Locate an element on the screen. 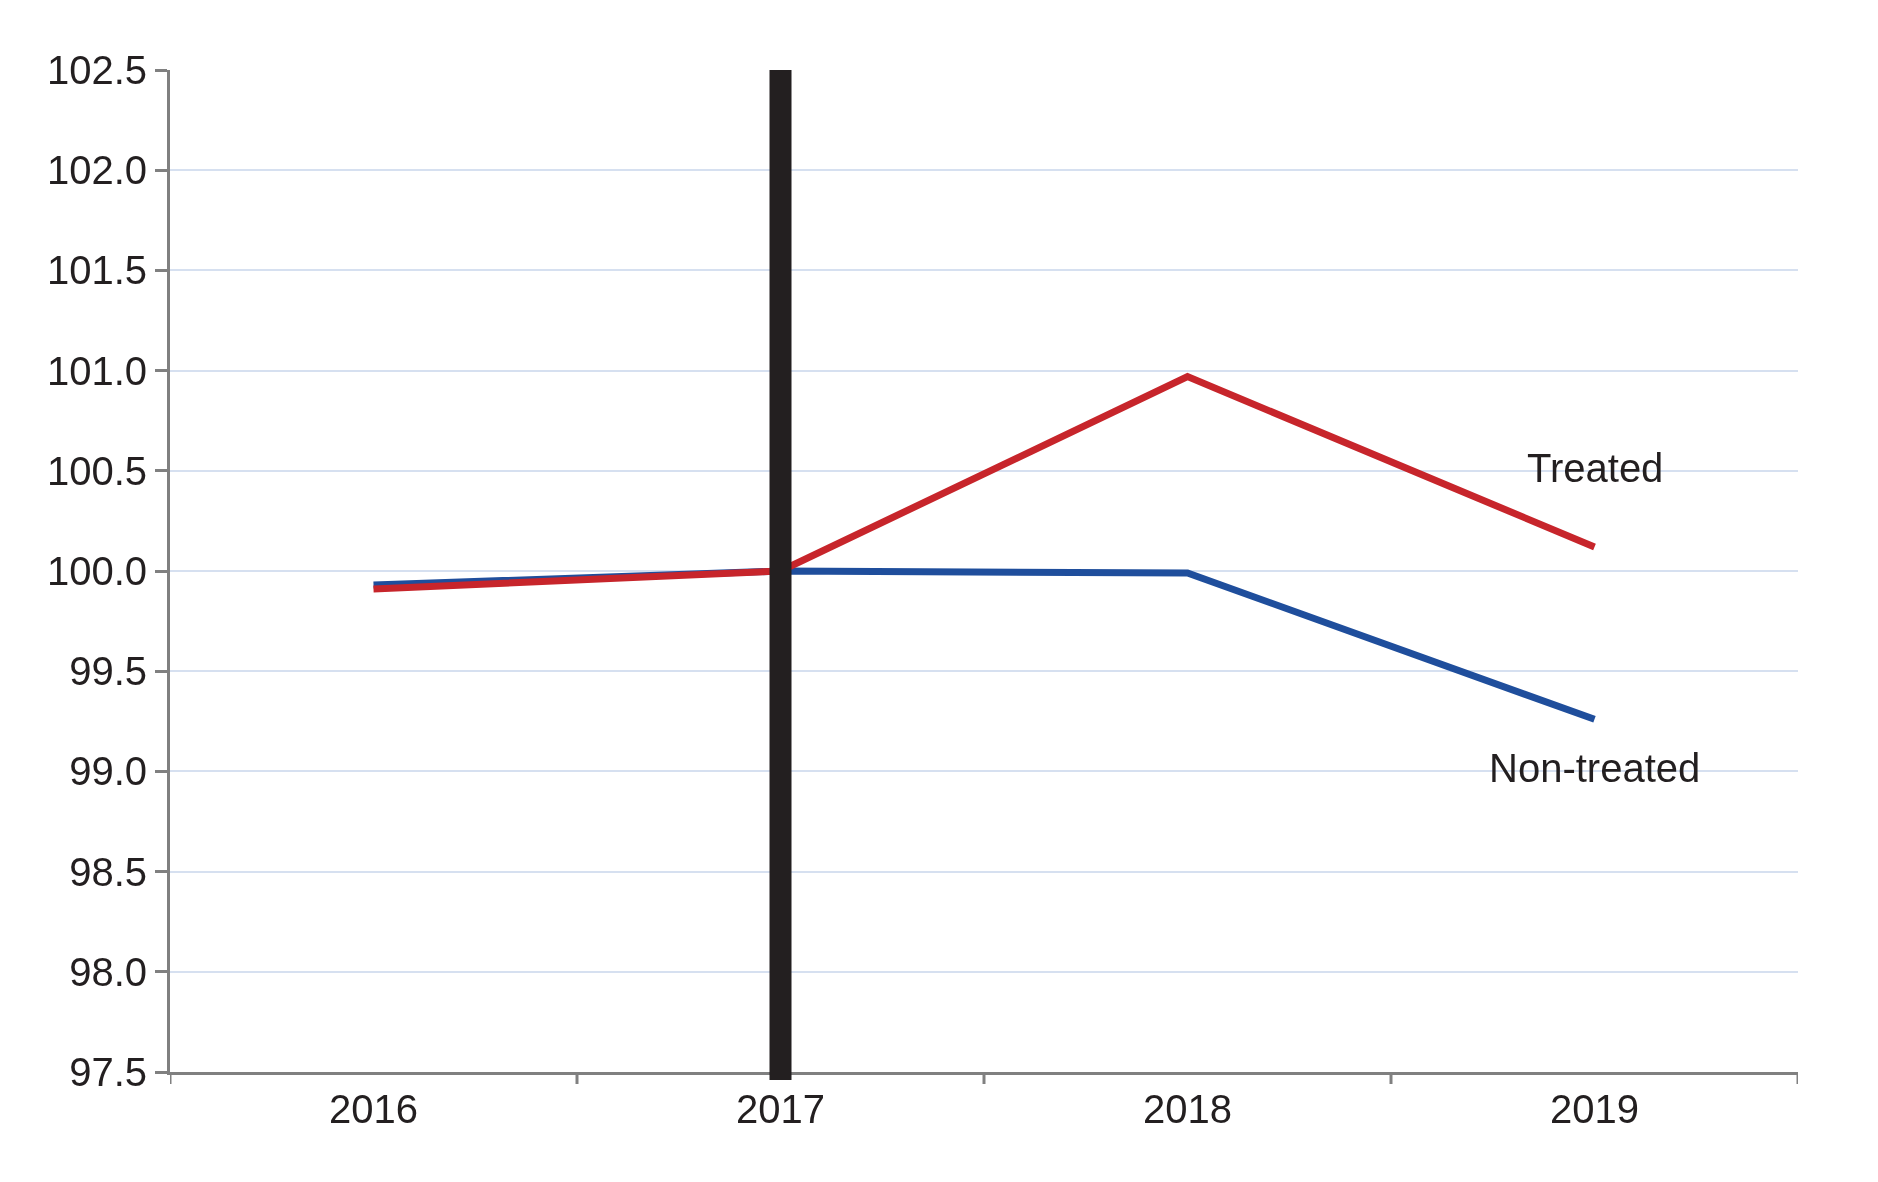 The image size is (1878, 1182). y-tick-label: 99.5 is located at coordinates (108, 671).